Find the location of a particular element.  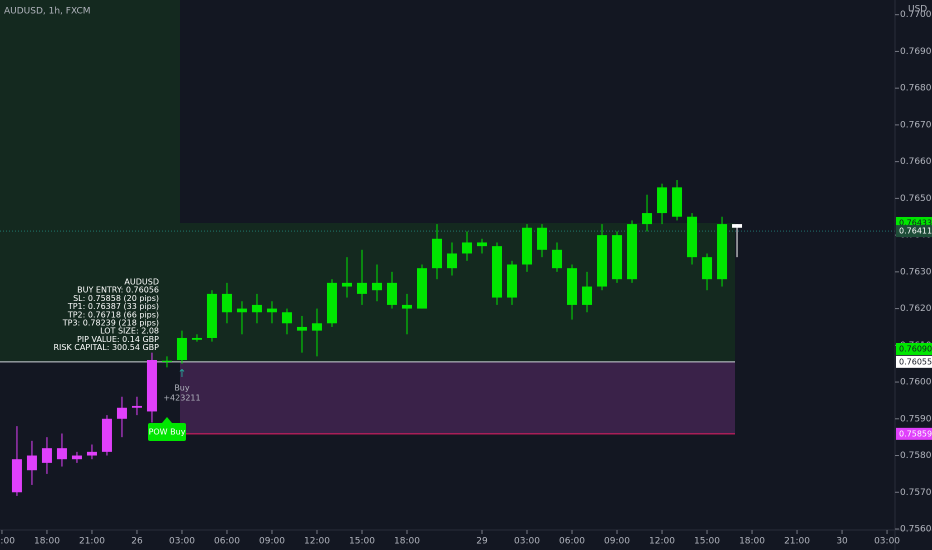

info-line: RISK CAPITAL: 300.54 GBP is located at coordinates (106, 347).